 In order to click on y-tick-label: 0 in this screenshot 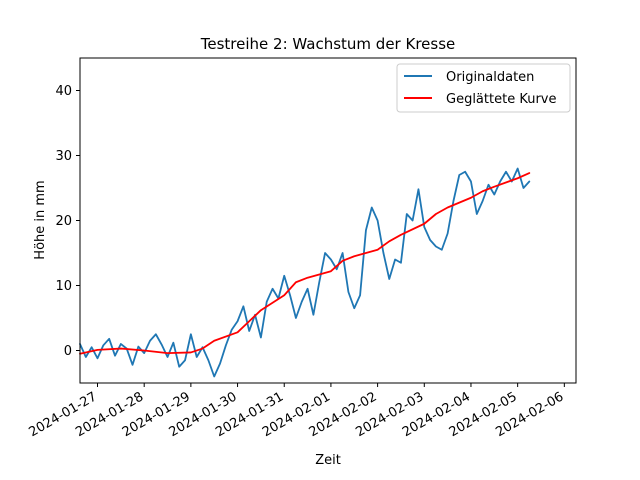, I will do `click(68, 351)`.